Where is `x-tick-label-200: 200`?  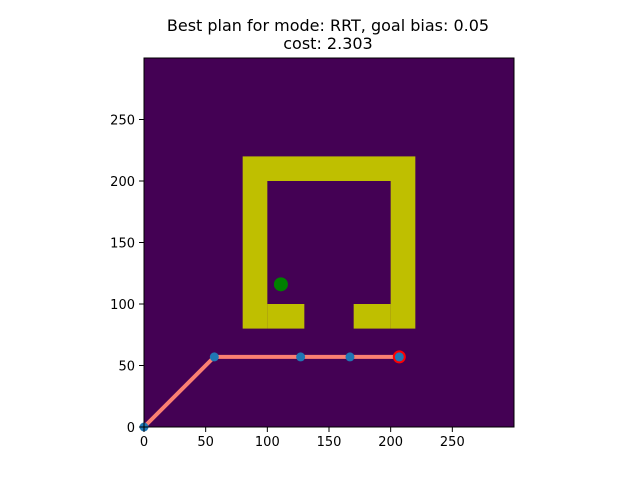
x-tick-label-200: 200 is located at coordinates (390, 442).